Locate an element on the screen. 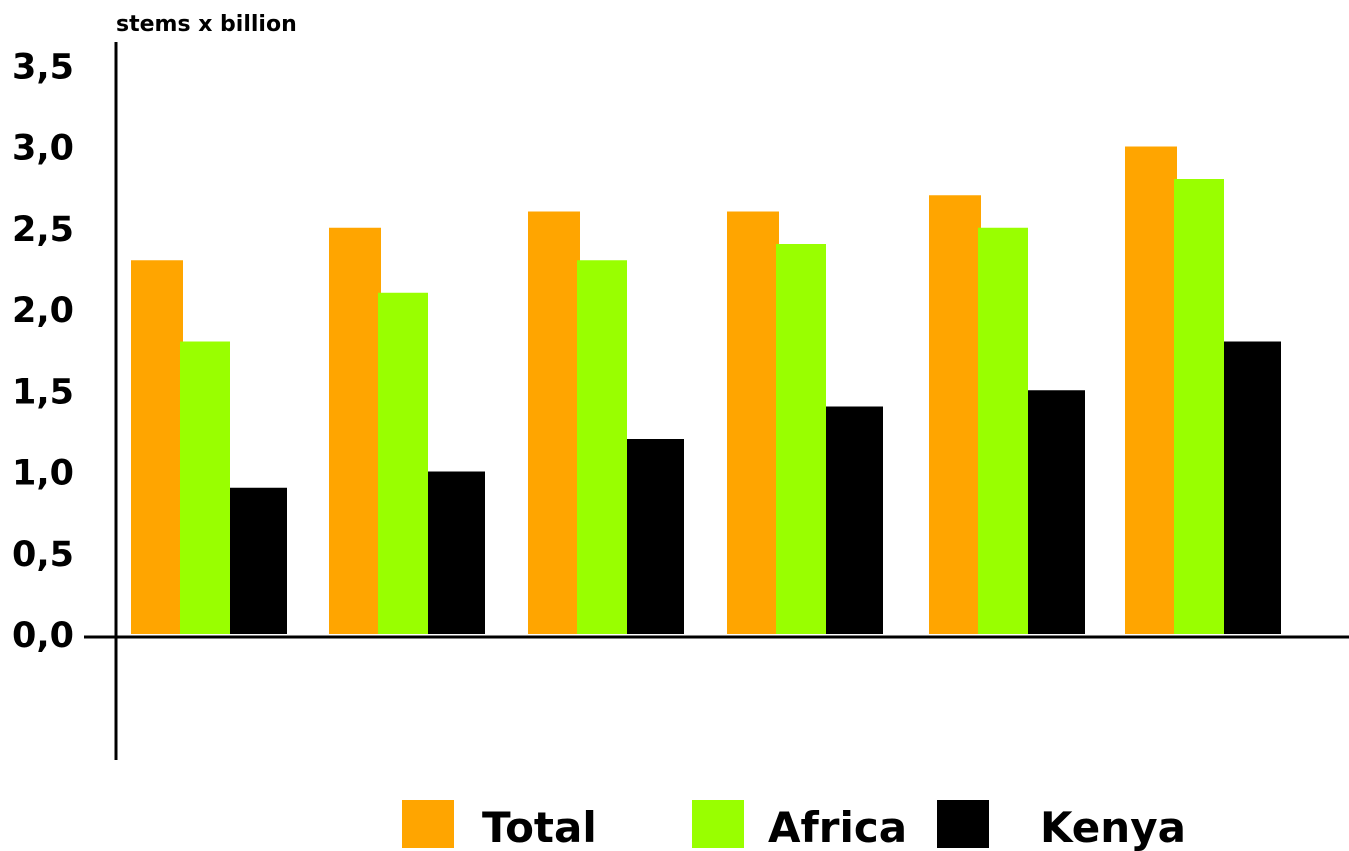 The height and width of the screenshot is (851, 1349). y-tick-label: 3,0 is located at coordinates (43, 149).